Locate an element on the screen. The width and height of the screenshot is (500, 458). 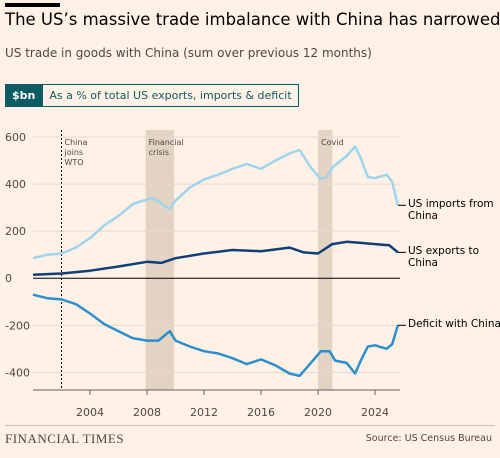
toggle-button: $bn is located at coordinates (24, 95).